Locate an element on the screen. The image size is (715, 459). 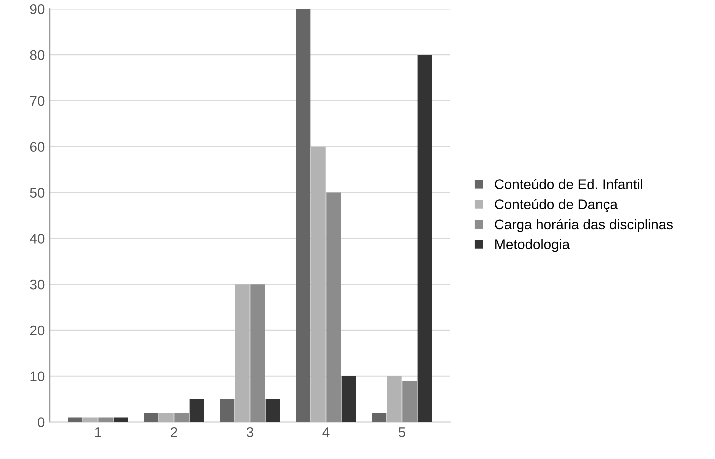
y-tick-label: 70 is located at coordinates (37, 101).